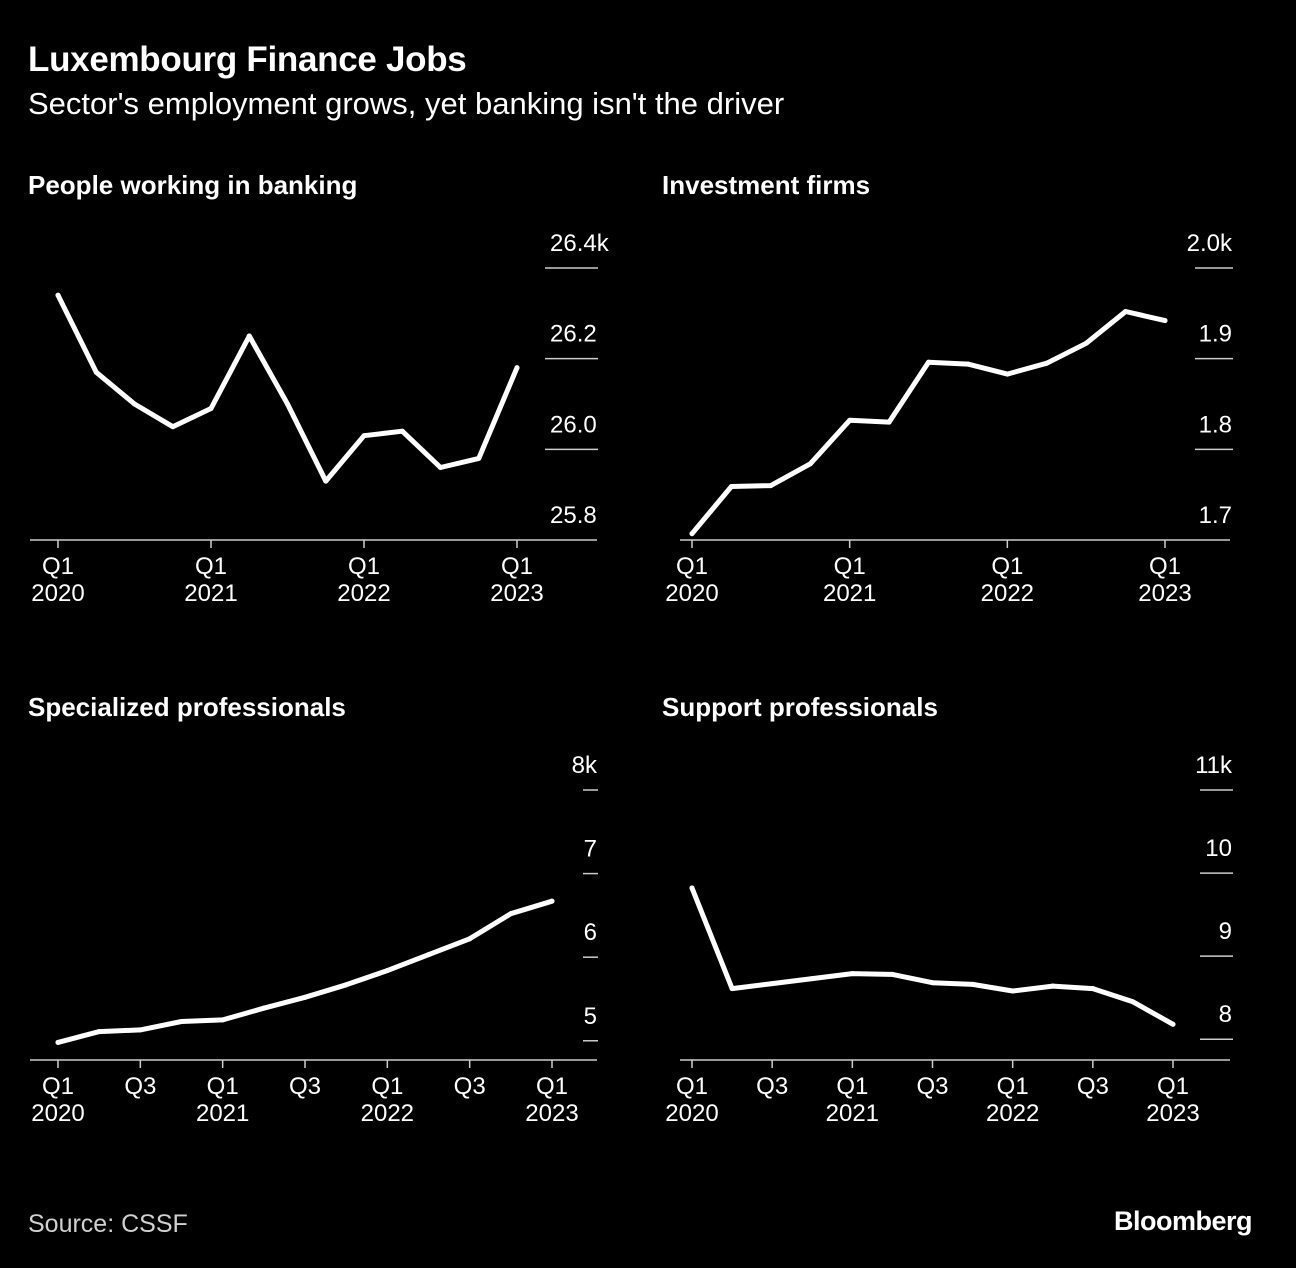 This screenshot has width=1296, height=1268. I want to click on y-tick-label: 7, so click(590, 849).